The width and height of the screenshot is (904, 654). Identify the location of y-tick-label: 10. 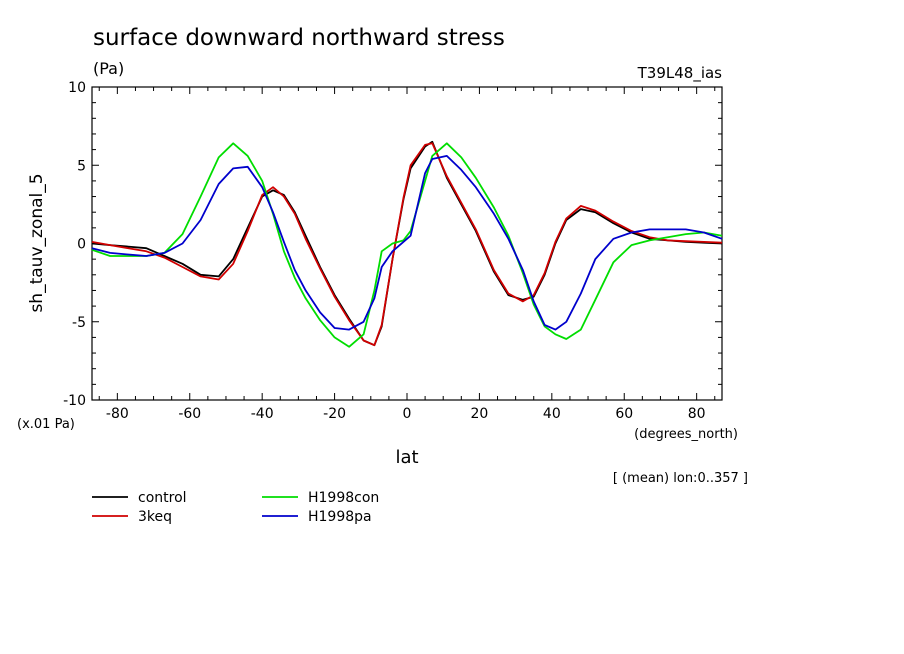
(77, 88).